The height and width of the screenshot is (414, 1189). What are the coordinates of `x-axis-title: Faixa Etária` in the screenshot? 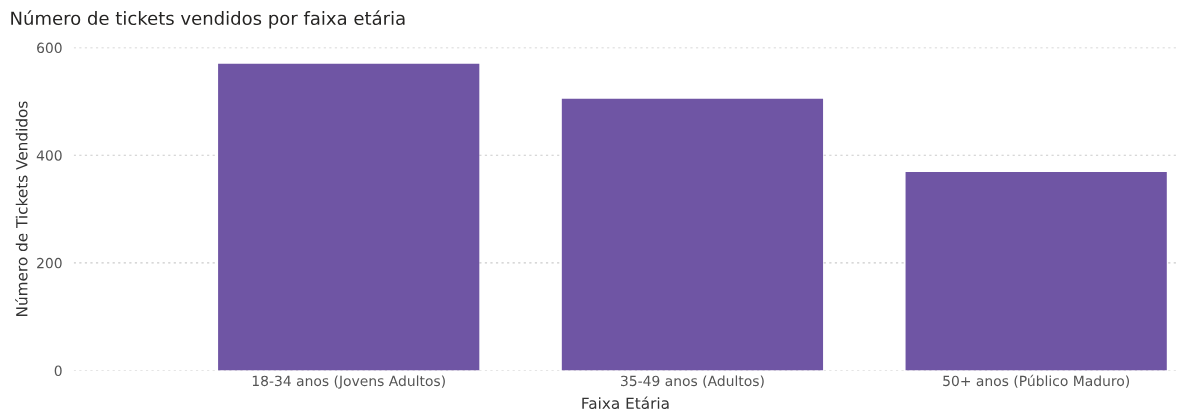 It's located at (625, 402).